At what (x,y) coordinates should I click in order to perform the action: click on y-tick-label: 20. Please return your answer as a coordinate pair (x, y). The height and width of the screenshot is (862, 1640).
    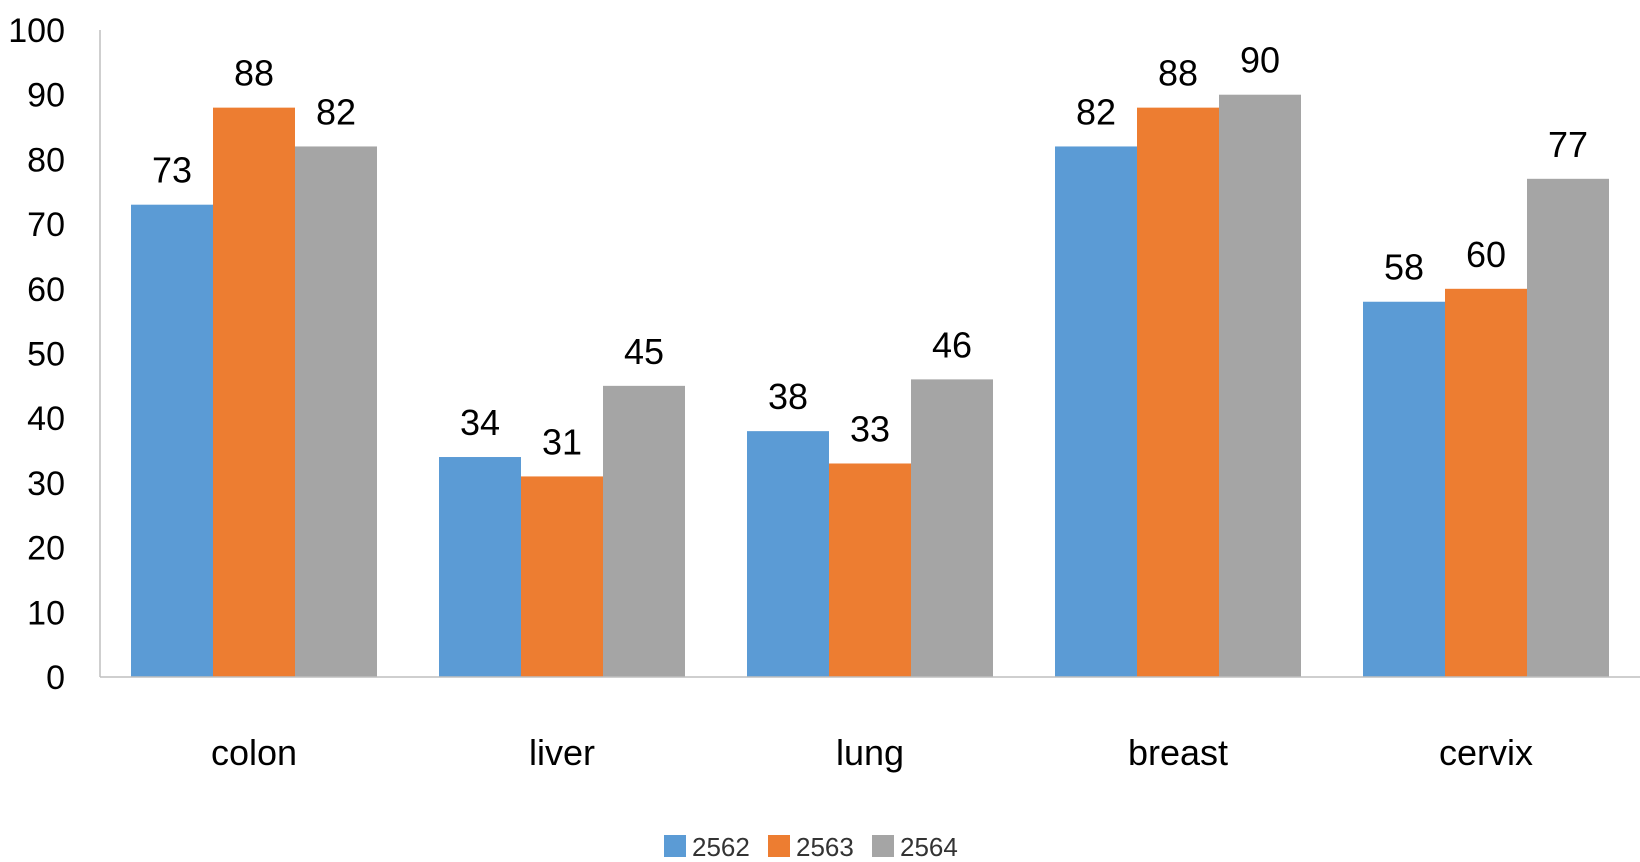
    Looking at the image, I should click on (46, 549).